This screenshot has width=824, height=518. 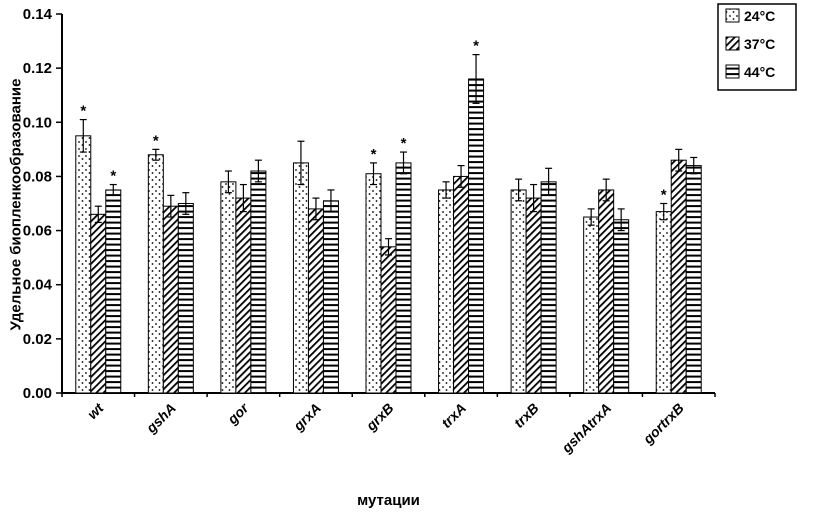 What do you see at coordinates (37, 393) in the screenshot?
I see `y-tick-label: 0.00` at bounding box center [37, 393].